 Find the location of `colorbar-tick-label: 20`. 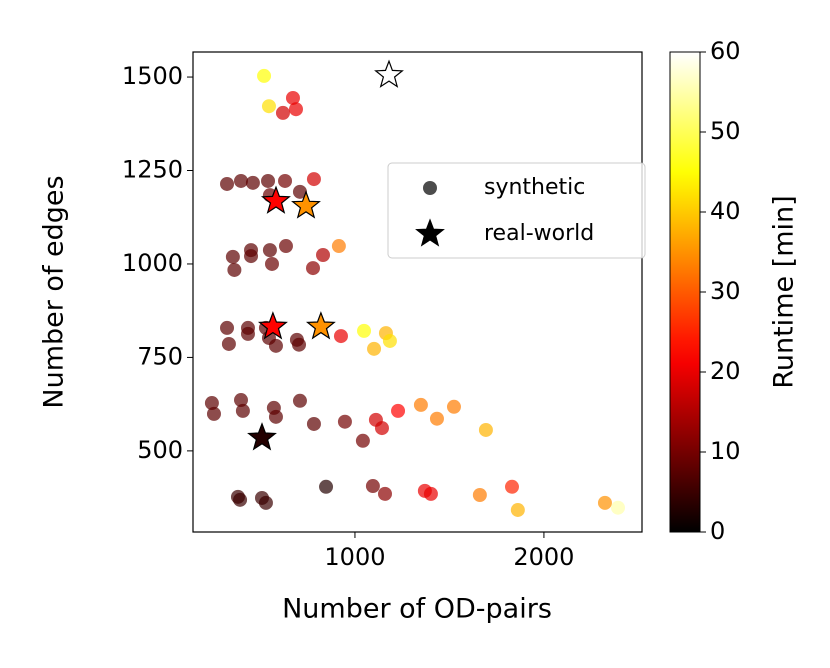

colorbar-tick-label: 20 is located at coordinates (725, 371).